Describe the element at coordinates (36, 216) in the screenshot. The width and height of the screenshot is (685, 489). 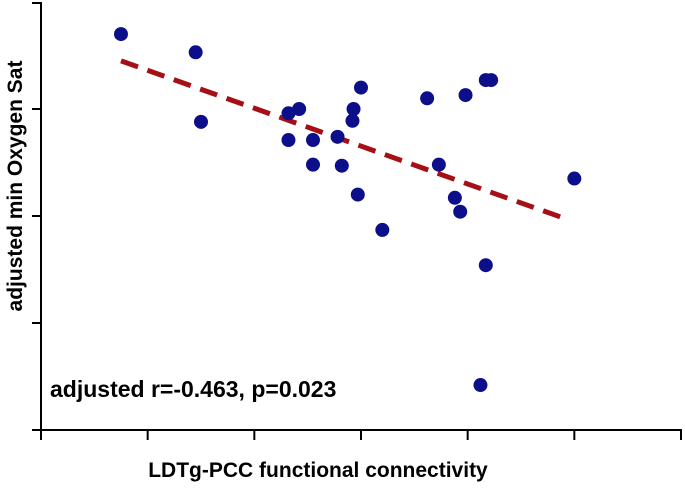
I see `y-axis-ticks` at that location.